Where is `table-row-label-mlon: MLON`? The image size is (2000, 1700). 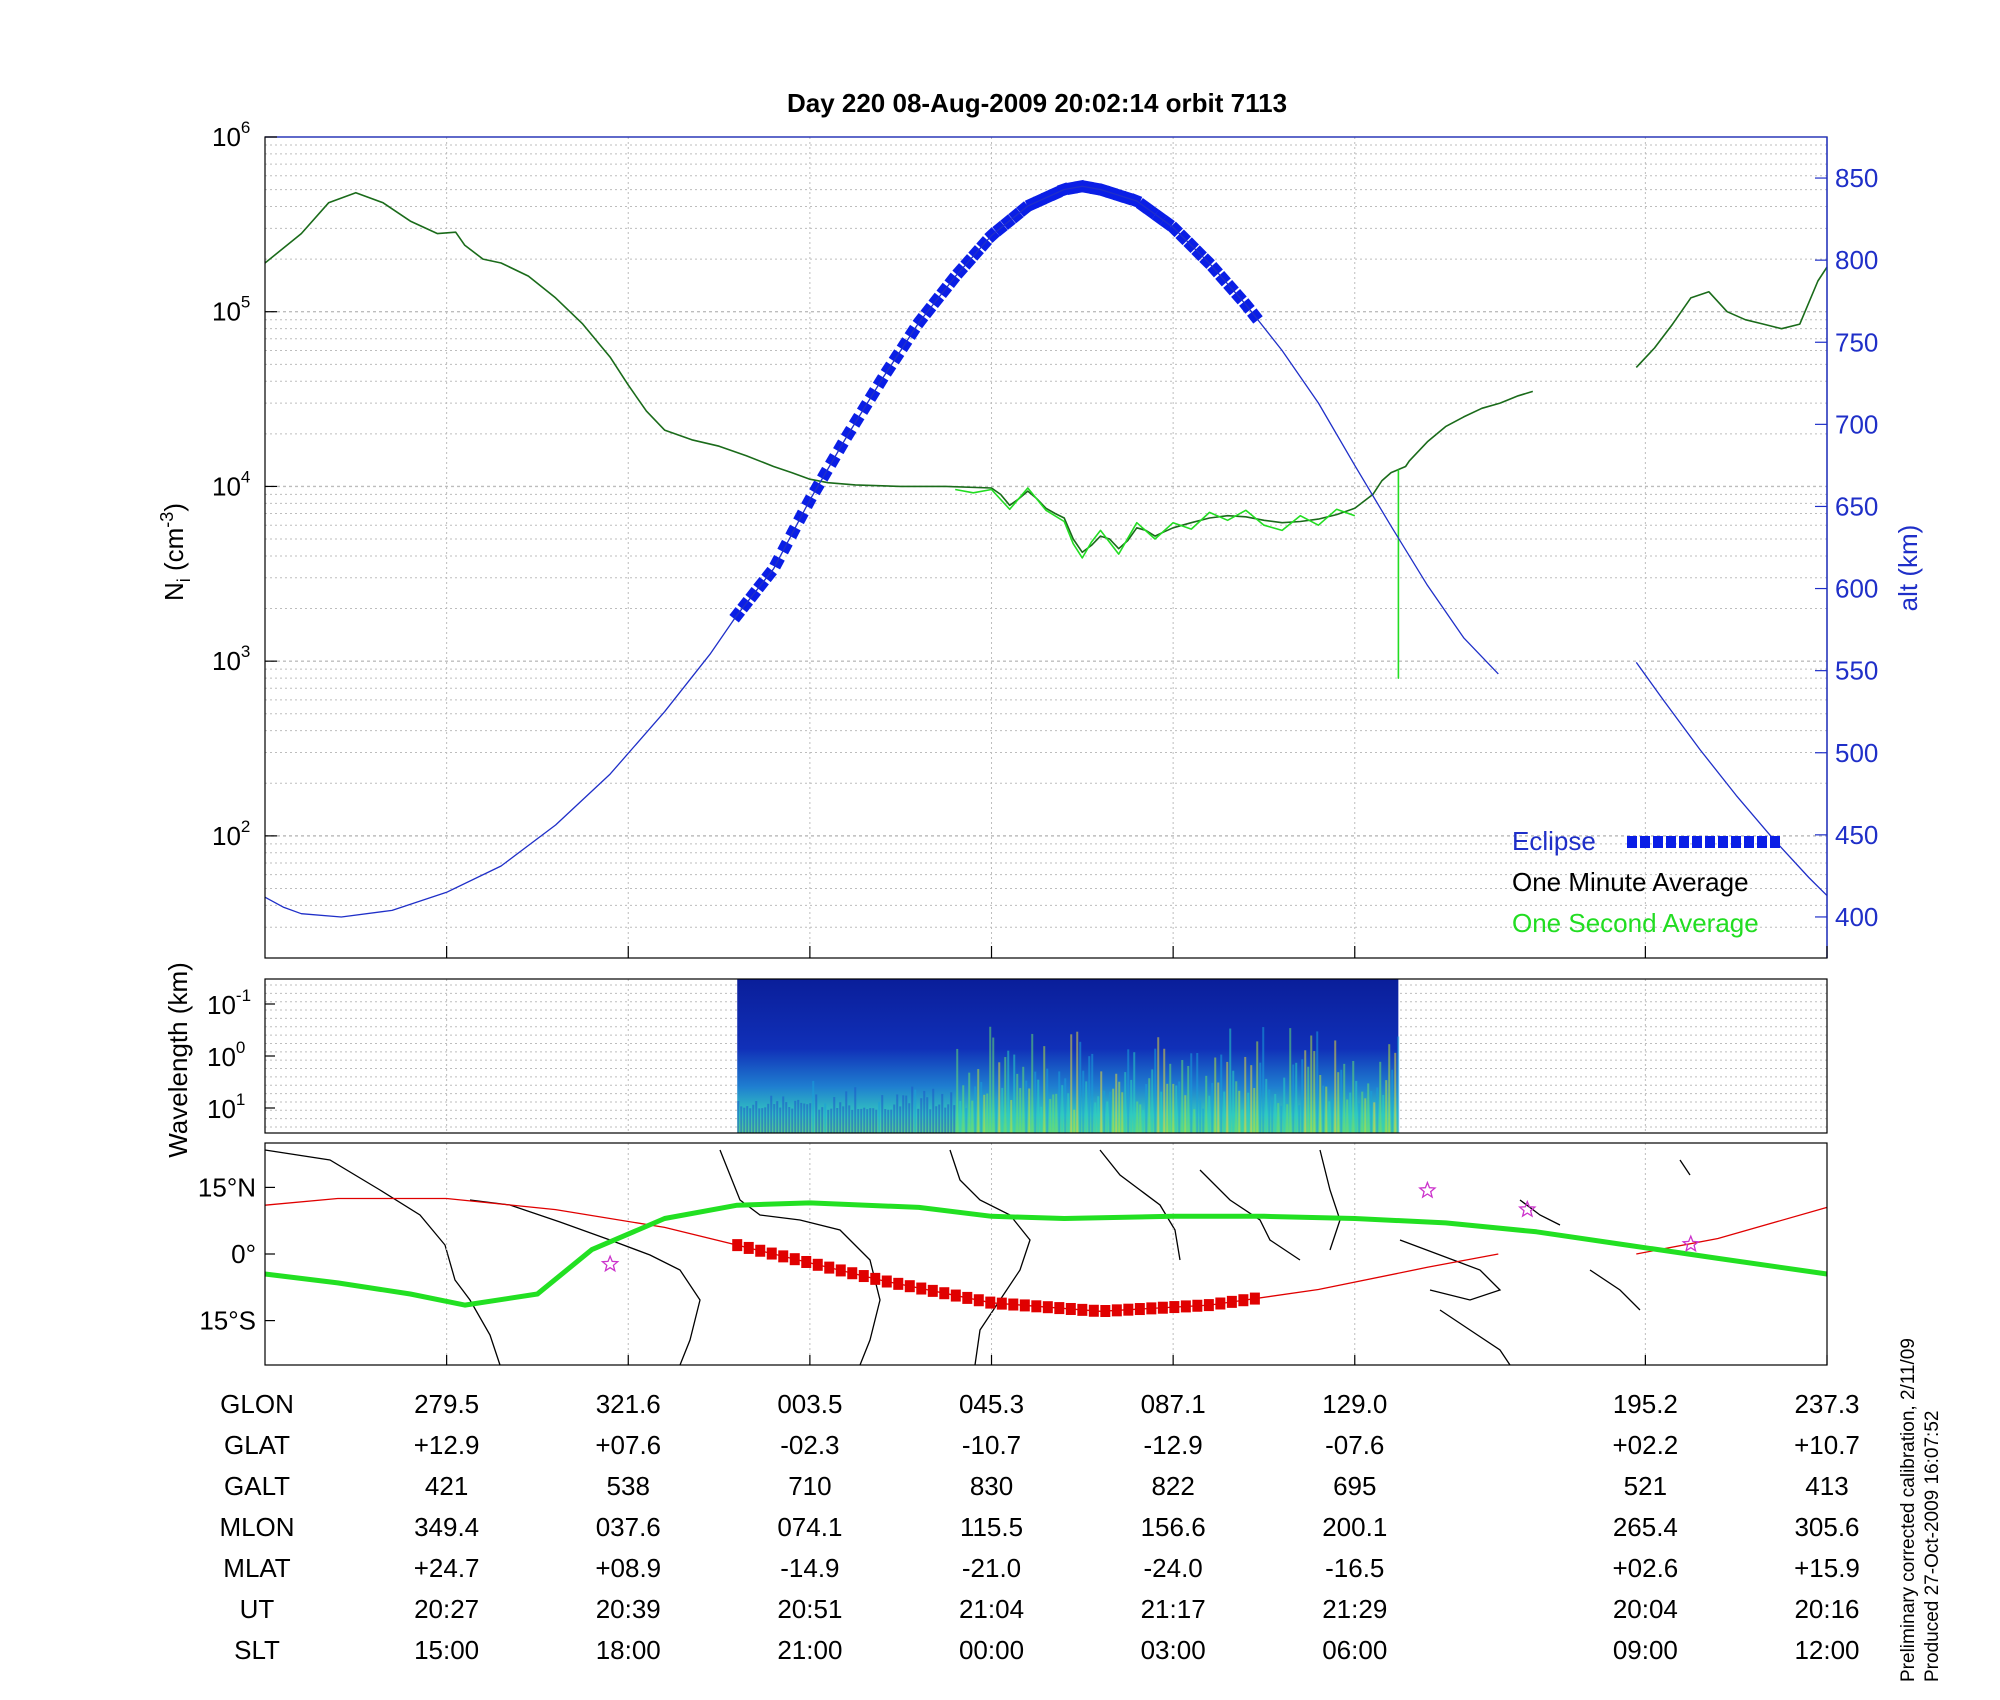 table-row-label-mlon: MLON is located at coordinates (256, 1527).